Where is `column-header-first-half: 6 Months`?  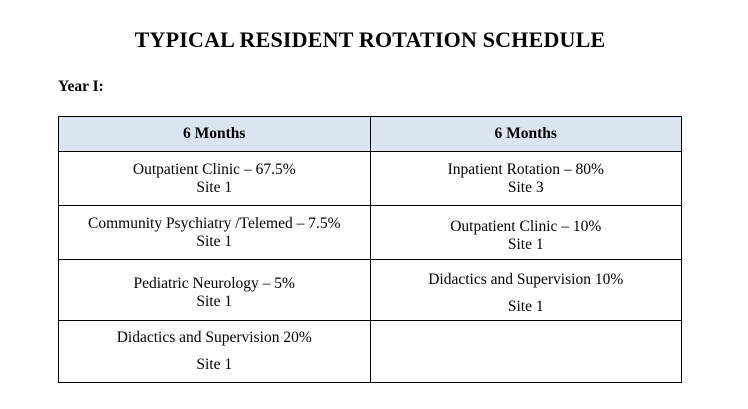 column-header-first-half: 6 Months is located at coordinates (214, 134).